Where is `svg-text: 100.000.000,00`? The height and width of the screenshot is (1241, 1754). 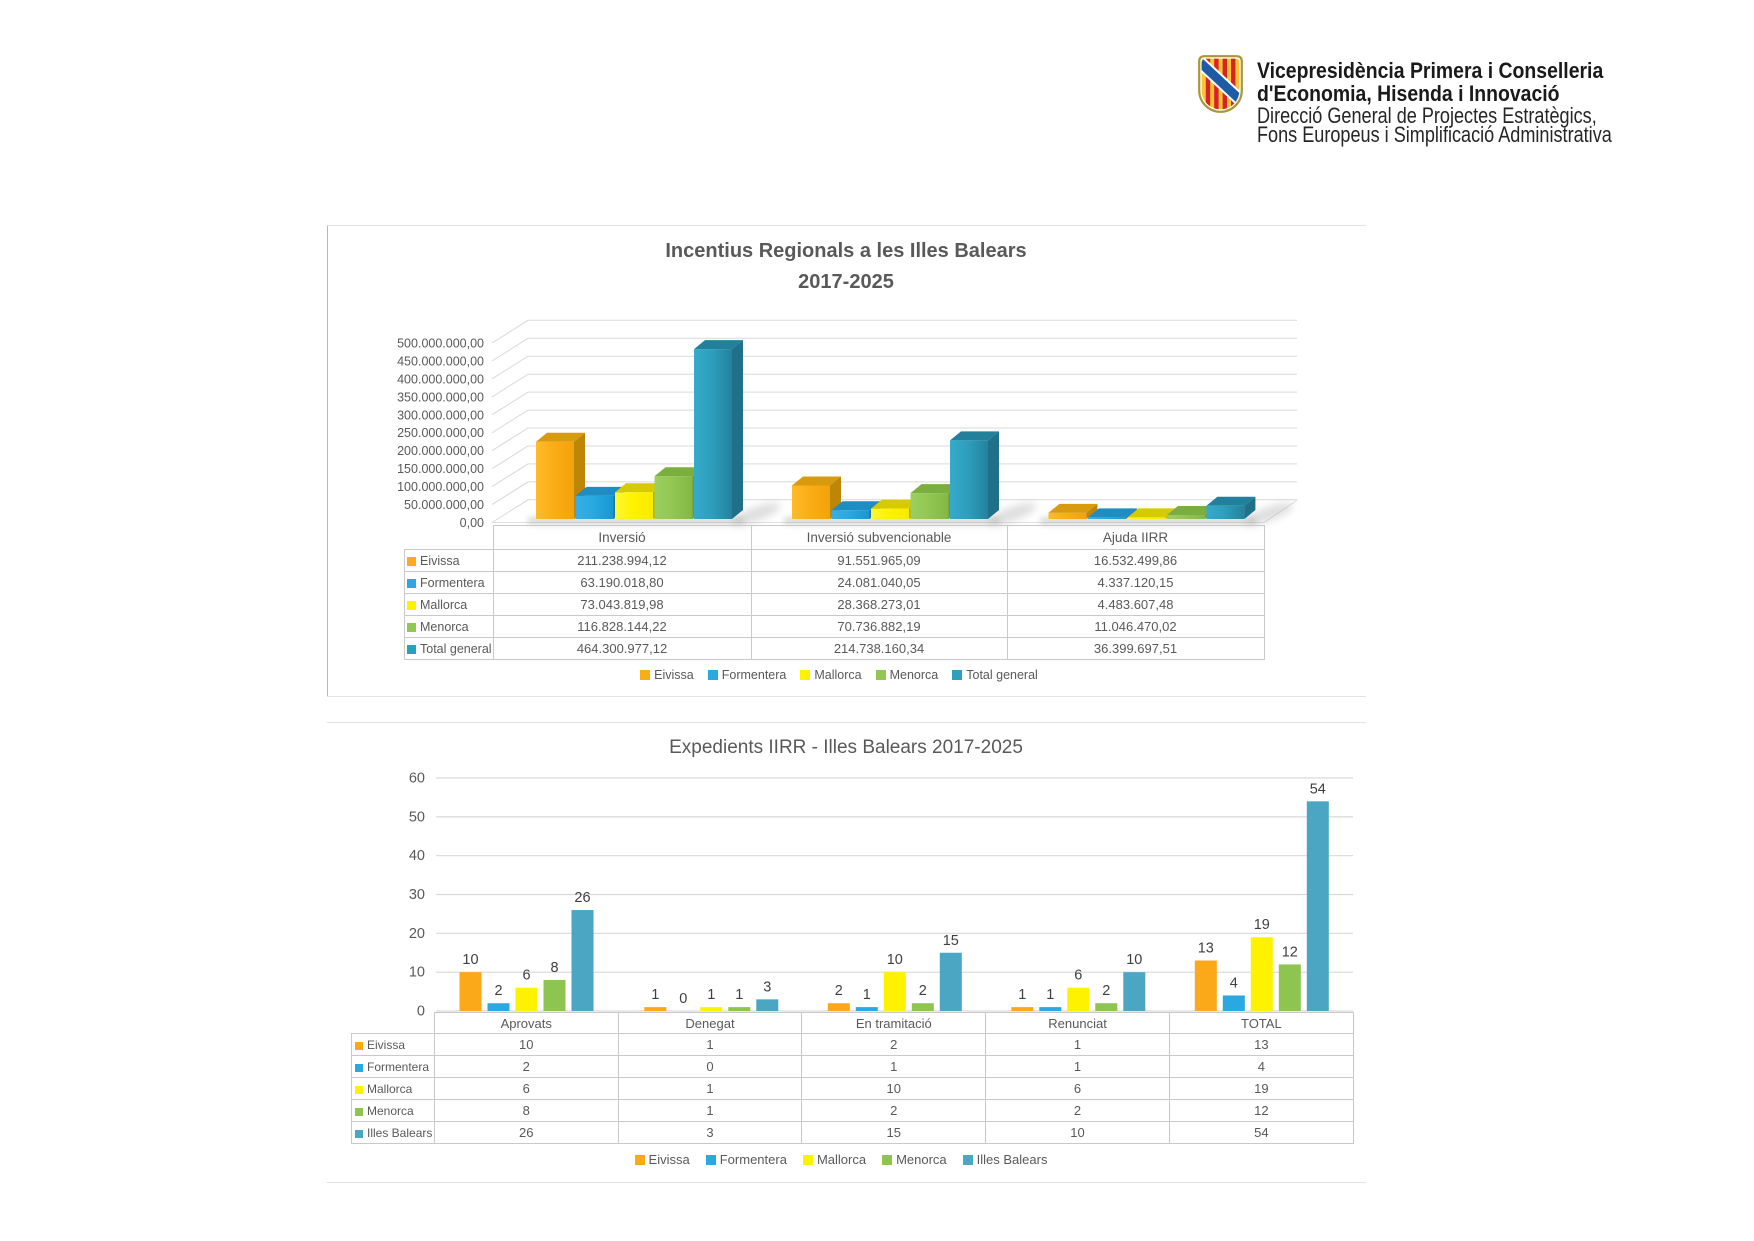
svg-text: 100.000.000,00 is located at coordinates (440, 487).